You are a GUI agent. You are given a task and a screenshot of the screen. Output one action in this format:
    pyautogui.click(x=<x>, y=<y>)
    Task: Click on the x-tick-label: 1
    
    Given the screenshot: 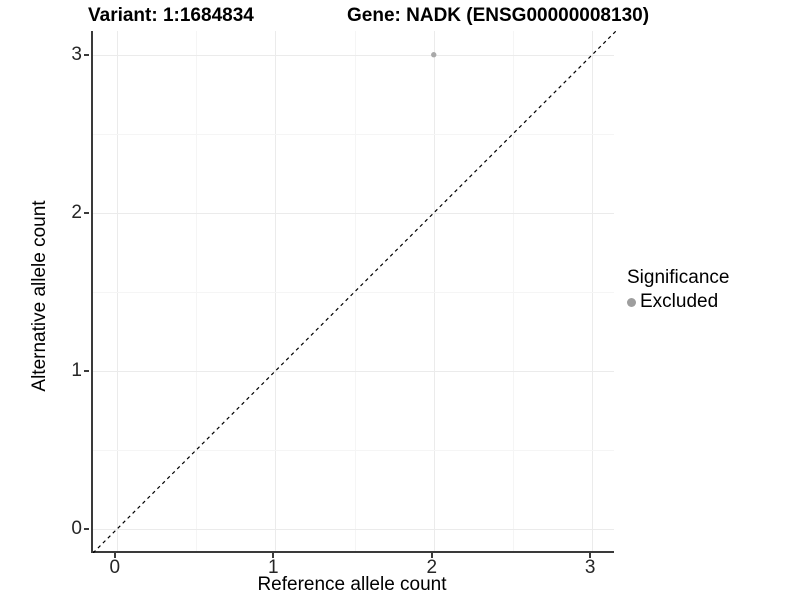 What is the action you would take?
    pyautogui.click(x=273, y=567)
    